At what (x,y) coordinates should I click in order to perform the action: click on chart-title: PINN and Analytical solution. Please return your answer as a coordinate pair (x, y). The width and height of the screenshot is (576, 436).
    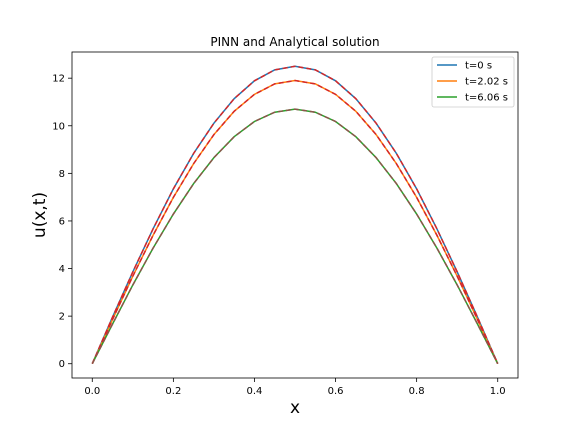
    Looking at the image, I should click on (294, 42).